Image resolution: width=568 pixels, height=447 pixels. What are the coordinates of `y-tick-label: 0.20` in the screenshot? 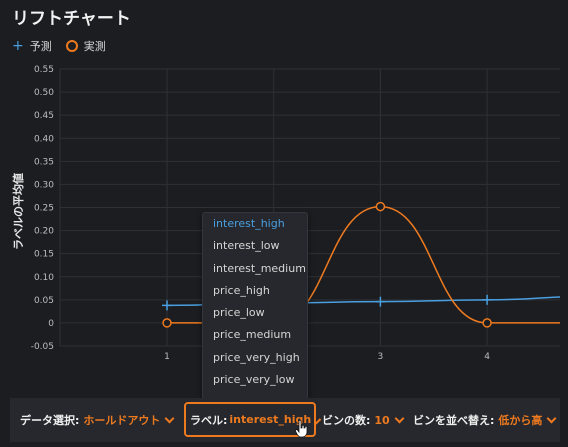 It's located at (44, 232).